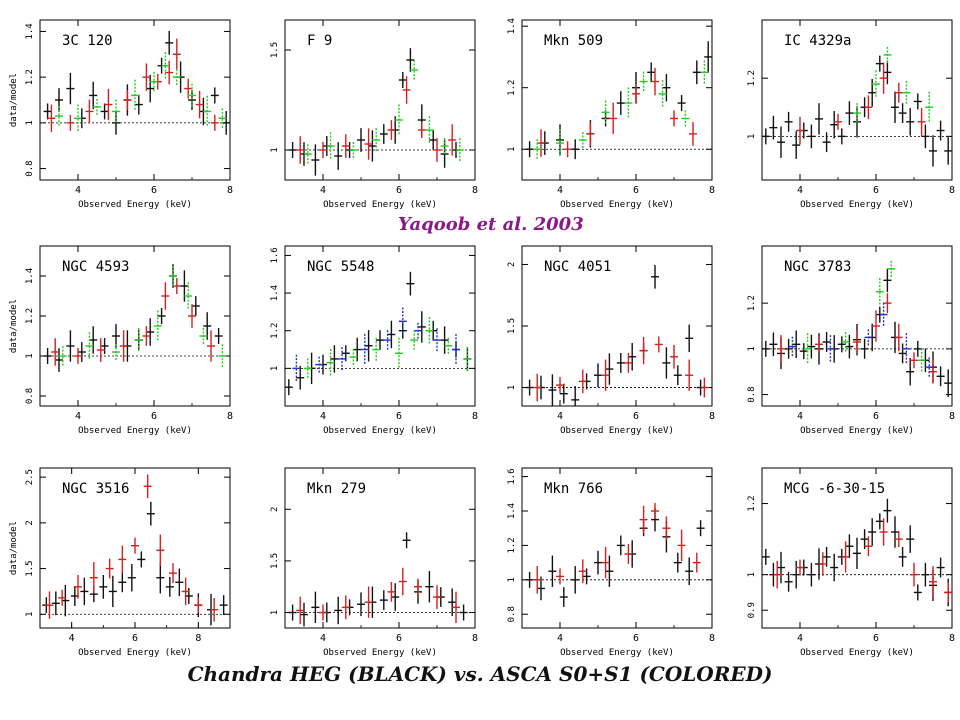 This screenshot has width=960, height=720. Describe the element at coordinates (817, 267) in the screenshot. I see `panel-title: NGC 3783` at that location.